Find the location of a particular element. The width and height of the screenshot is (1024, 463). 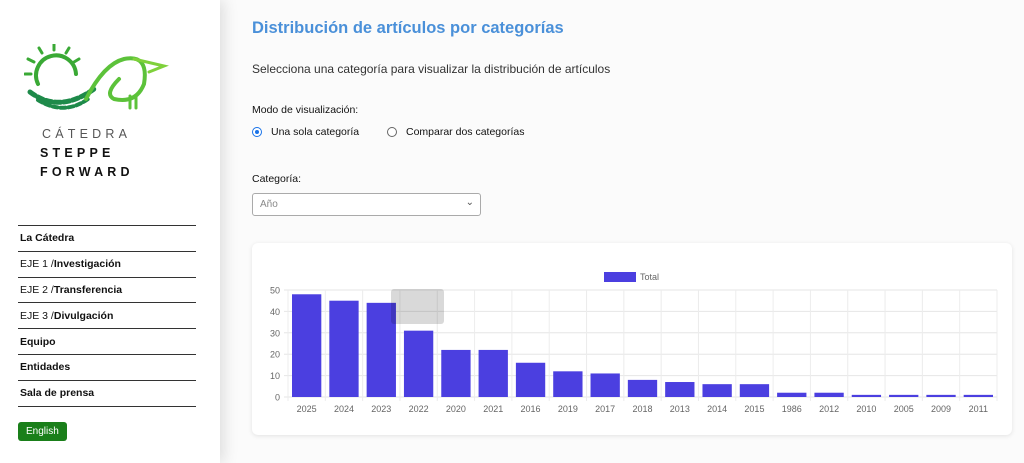

x-tick-label: 2011 is located at coordinates (978, 409).